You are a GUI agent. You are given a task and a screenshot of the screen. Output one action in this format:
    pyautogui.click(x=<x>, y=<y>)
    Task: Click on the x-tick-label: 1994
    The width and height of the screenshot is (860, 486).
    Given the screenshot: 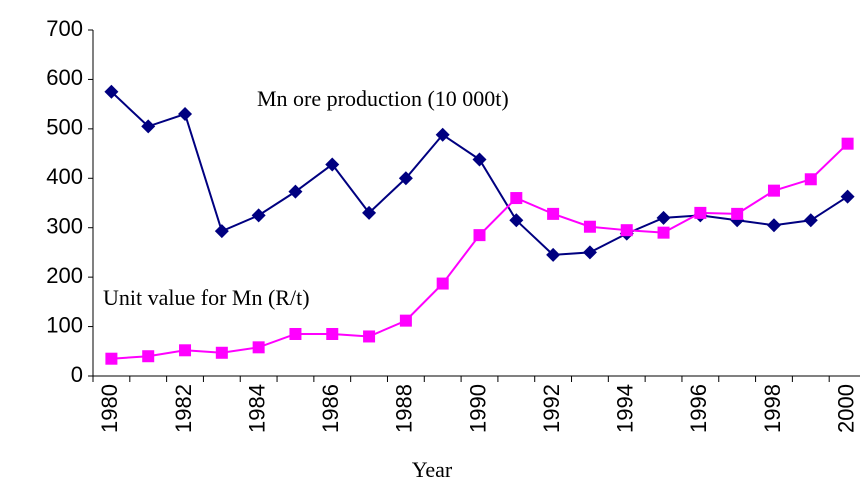 What is the action you would take?
    pyautogui.click(x=625, y=408)
    